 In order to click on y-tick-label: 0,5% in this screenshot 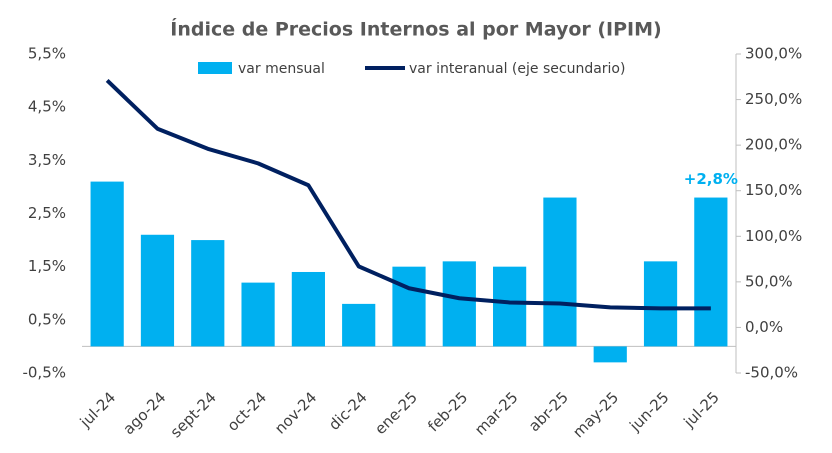, I will do `click(47, 319)`.